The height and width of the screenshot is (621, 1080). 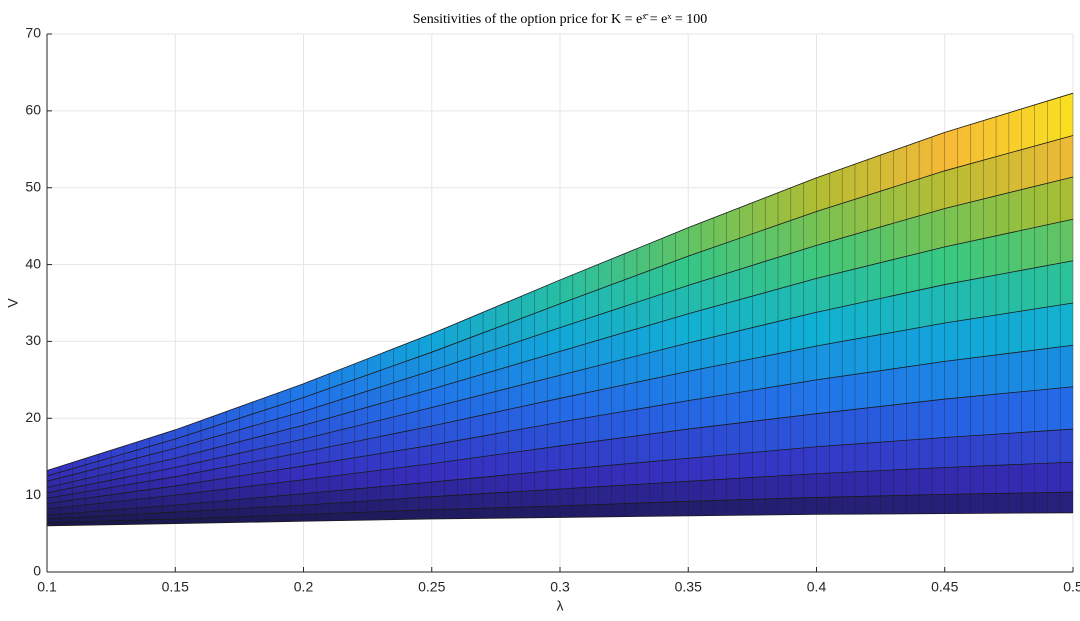 What do you see at coordinates (33, 110) in the screenshot?
I see `y-tick-label: 60` at bounding box center [33, 110].